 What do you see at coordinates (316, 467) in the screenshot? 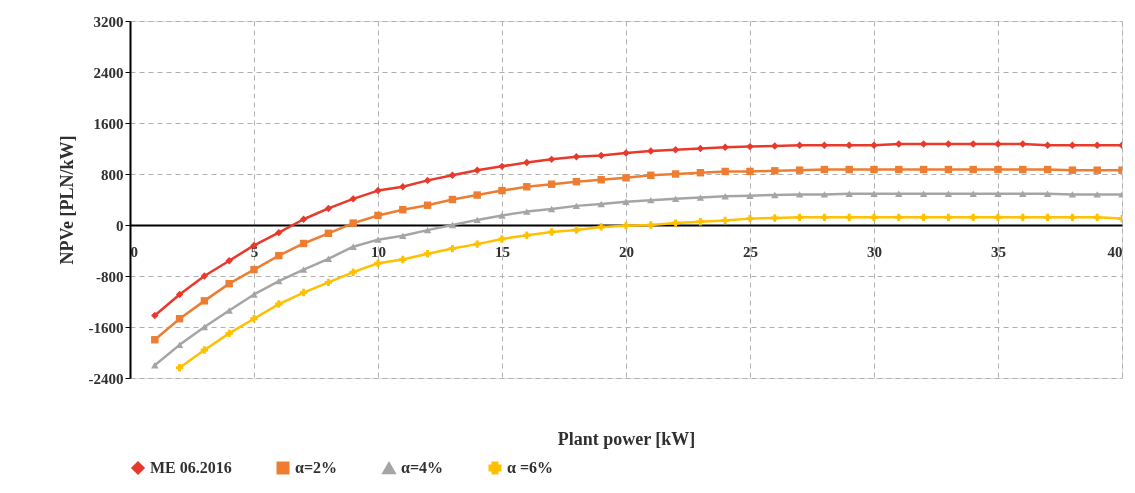
I see `legend-label: α=2%` at bounding box center [316, 467].